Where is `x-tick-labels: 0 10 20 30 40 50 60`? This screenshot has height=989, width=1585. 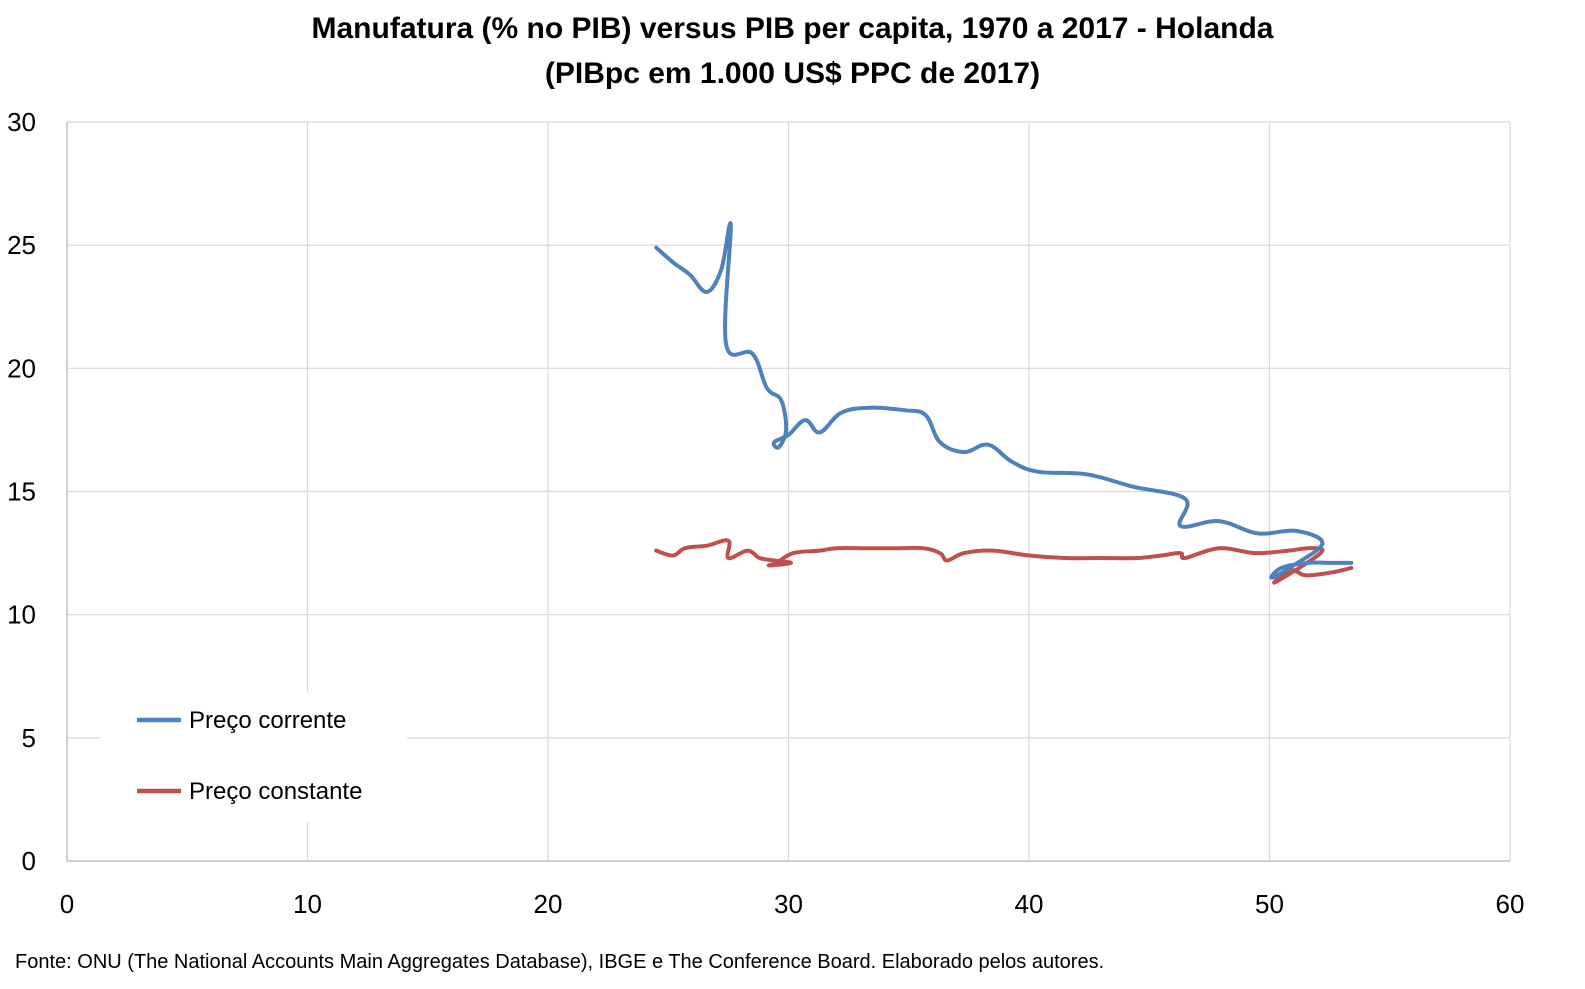
x-tick-labels: 0 10 20 30 40 50 60 is located at coordinates (792, 904).